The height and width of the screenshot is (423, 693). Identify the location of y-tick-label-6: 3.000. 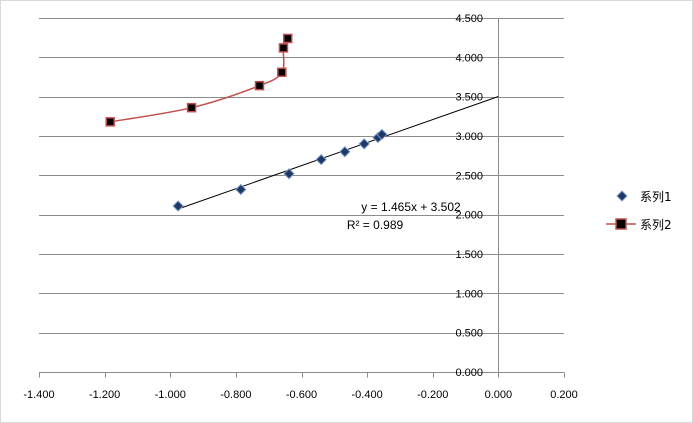
(469, 137).